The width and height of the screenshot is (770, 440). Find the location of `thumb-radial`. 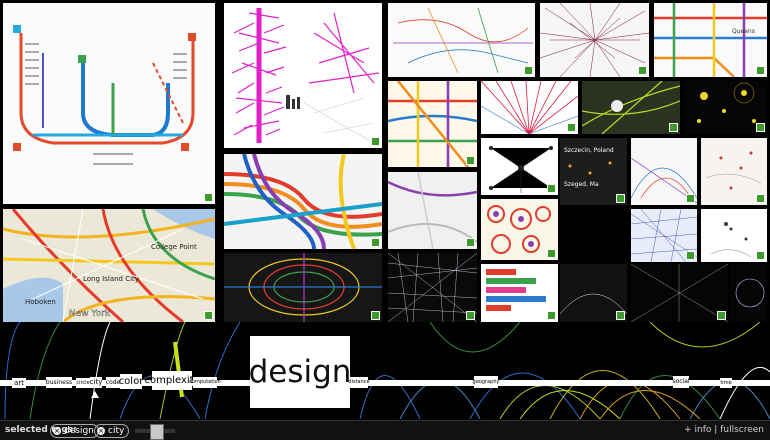

thumb-radial is located at coordinates (748, 293).